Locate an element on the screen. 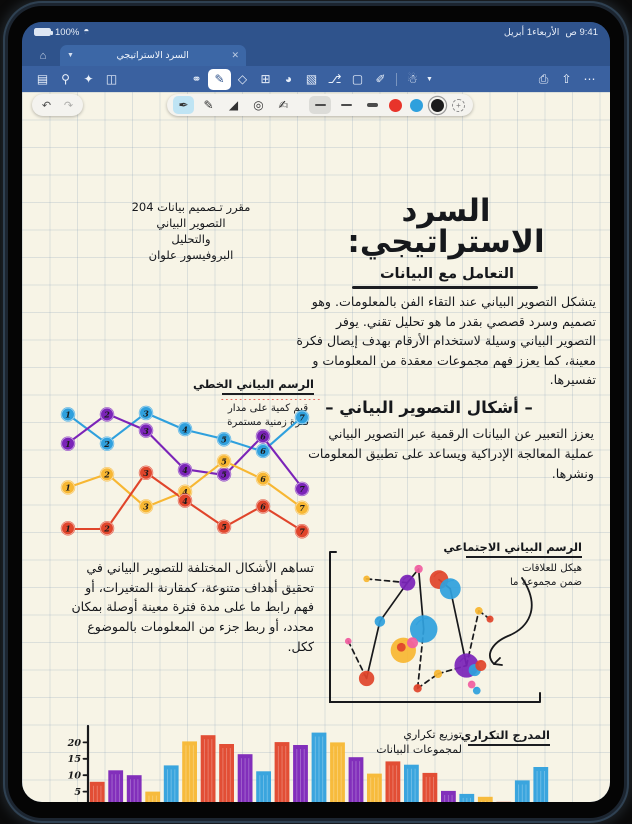 This screenshot has width=632, height=824. sidebar-icon: ▤ is located at coordinates (42, 79).